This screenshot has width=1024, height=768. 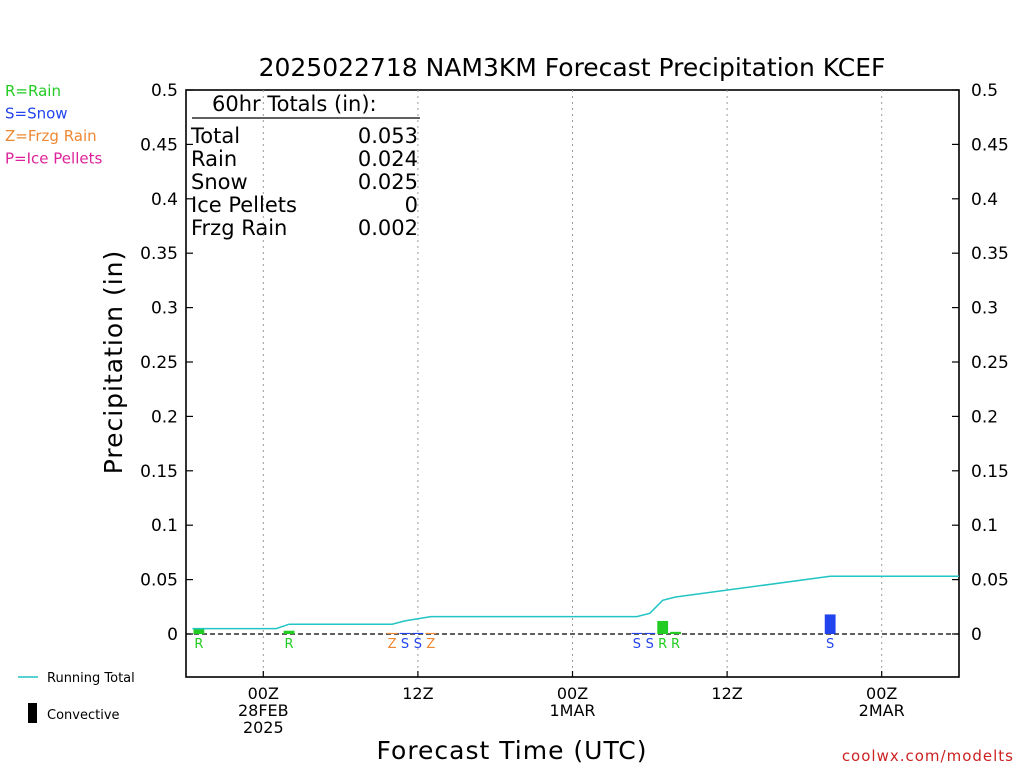 What do you see at coordinates (990, 254) in the screenshot?
I see `y-tick-label-right: 0.35` at bounding box center [990, 254].